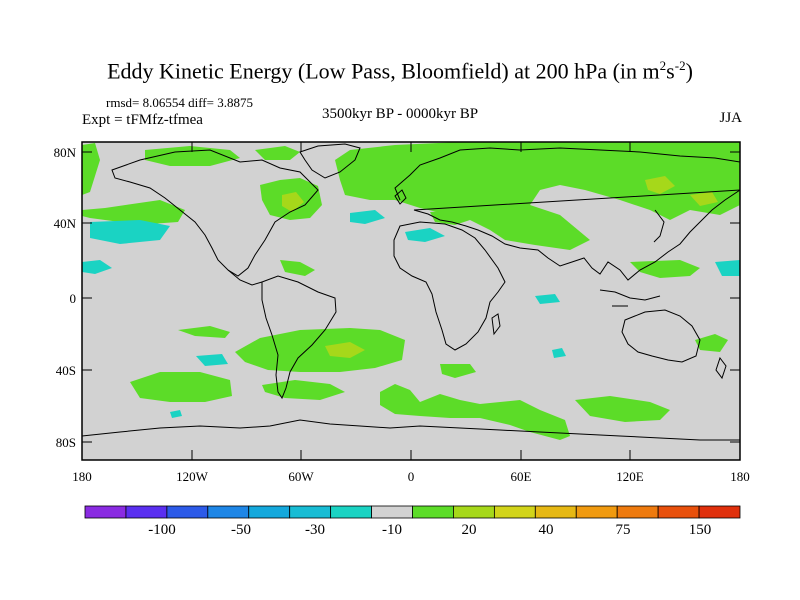  I want to click on australia-coast, so click(661, 336).